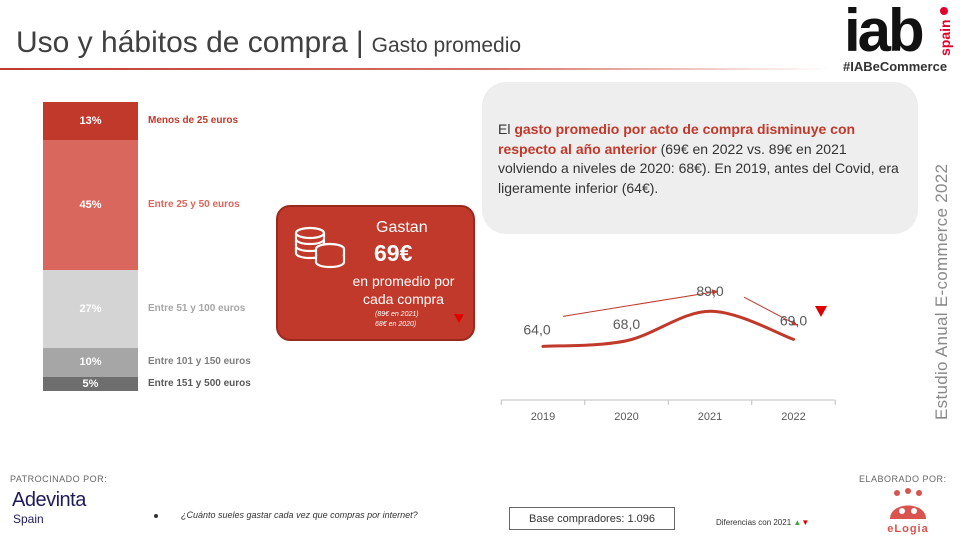  What do you see at coordinates (59, 479) in the screenshot?
I see `sponsor-label: PATROCINADO POR:` at bounding box center [59, 479].